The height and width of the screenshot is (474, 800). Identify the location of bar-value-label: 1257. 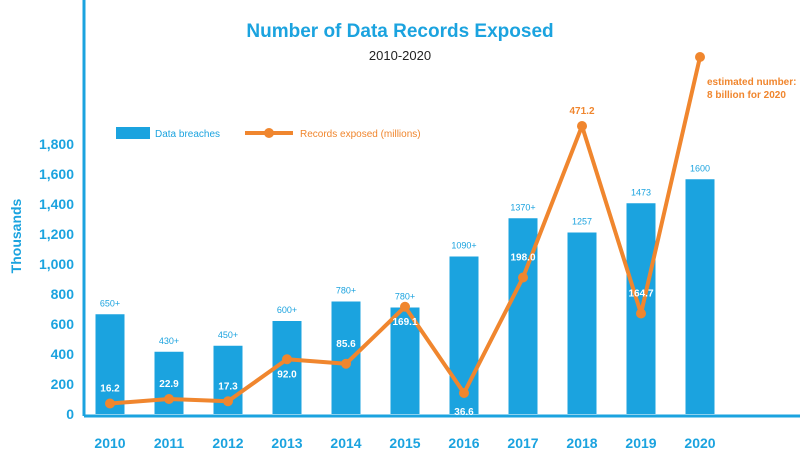
(582, 222).